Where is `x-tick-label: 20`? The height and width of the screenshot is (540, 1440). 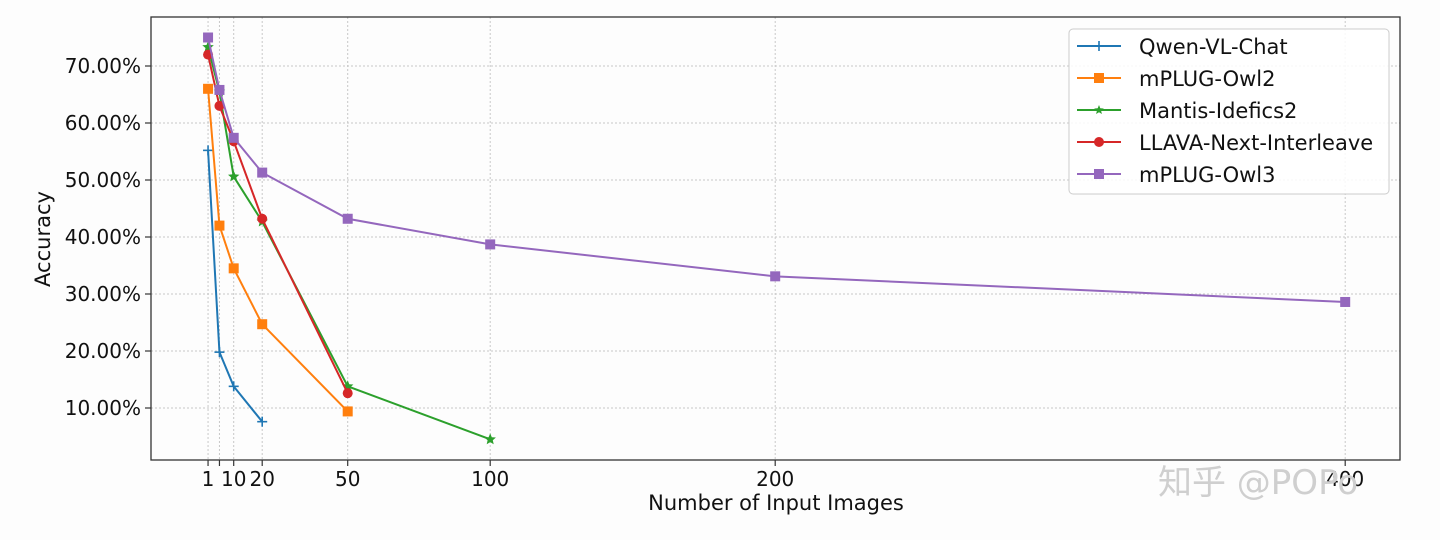
x-tick-label: 20 is located at coordinates (261, 479).